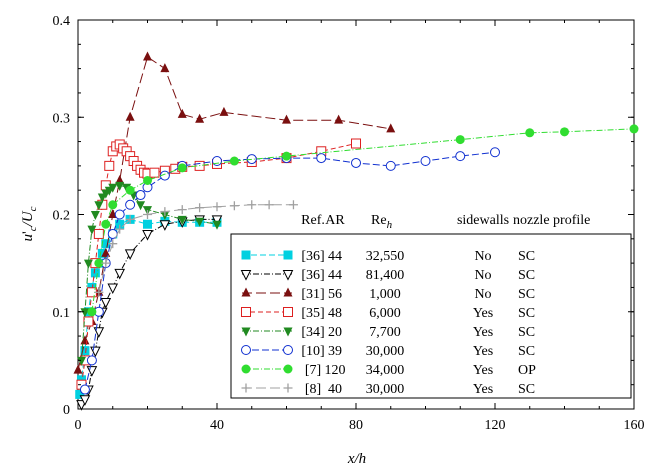  Describe the element at coordinates (483, 220) in the screenshot. I see `legend-header-sidewalls: sidewalls` at that location.